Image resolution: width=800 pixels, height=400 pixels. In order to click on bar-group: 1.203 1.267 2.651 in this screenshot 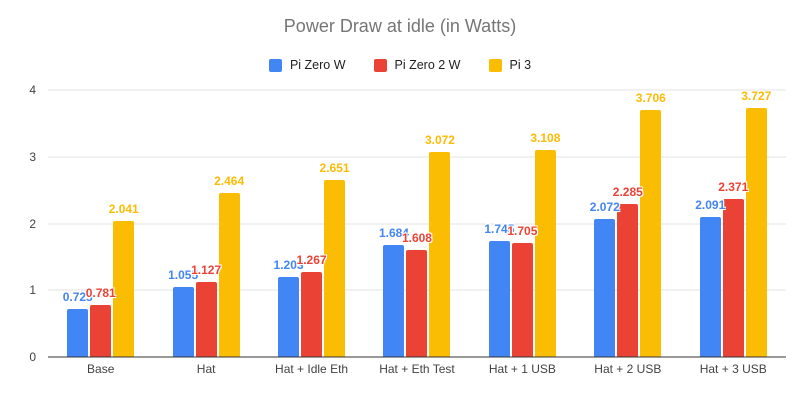, I will do `click(311, 223)`.